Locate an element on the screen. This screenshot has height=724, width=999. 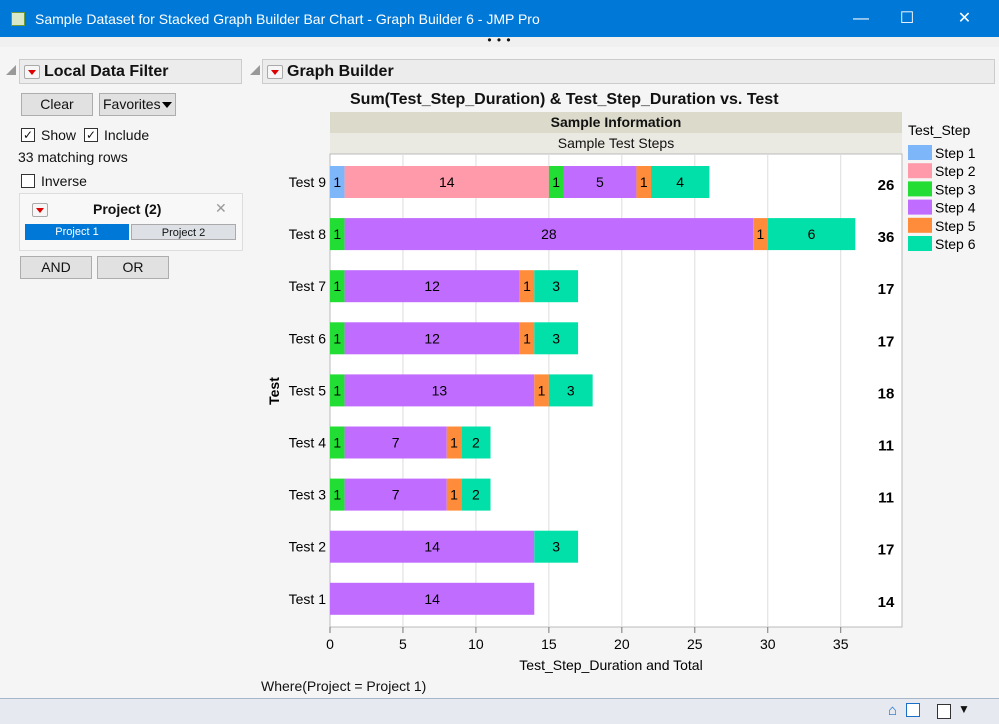
group-header: Sample Information is located at coordinates (616, 122).